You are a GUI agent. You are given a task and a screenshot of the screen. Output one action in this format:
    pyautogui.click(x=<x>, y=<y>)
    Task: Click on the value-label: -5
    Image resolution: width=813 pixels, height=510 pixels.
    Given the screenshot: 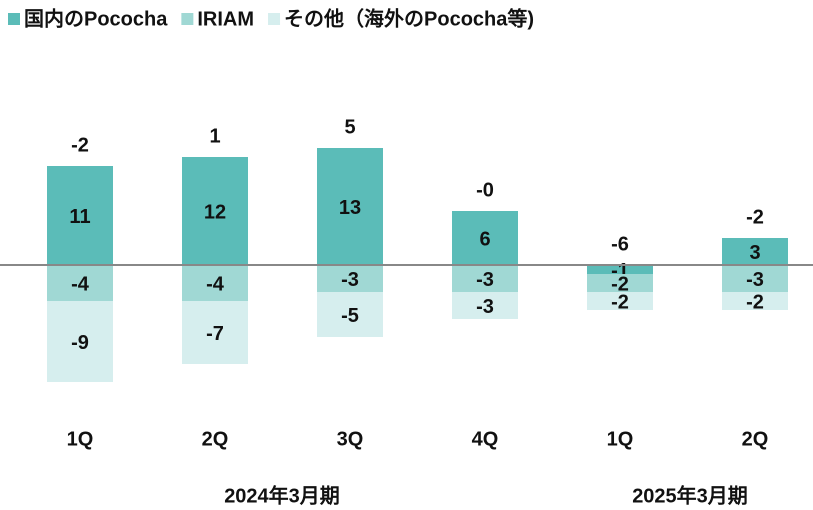 What is the action you would take?
    pyautogui.click(x=350, y=316)
    